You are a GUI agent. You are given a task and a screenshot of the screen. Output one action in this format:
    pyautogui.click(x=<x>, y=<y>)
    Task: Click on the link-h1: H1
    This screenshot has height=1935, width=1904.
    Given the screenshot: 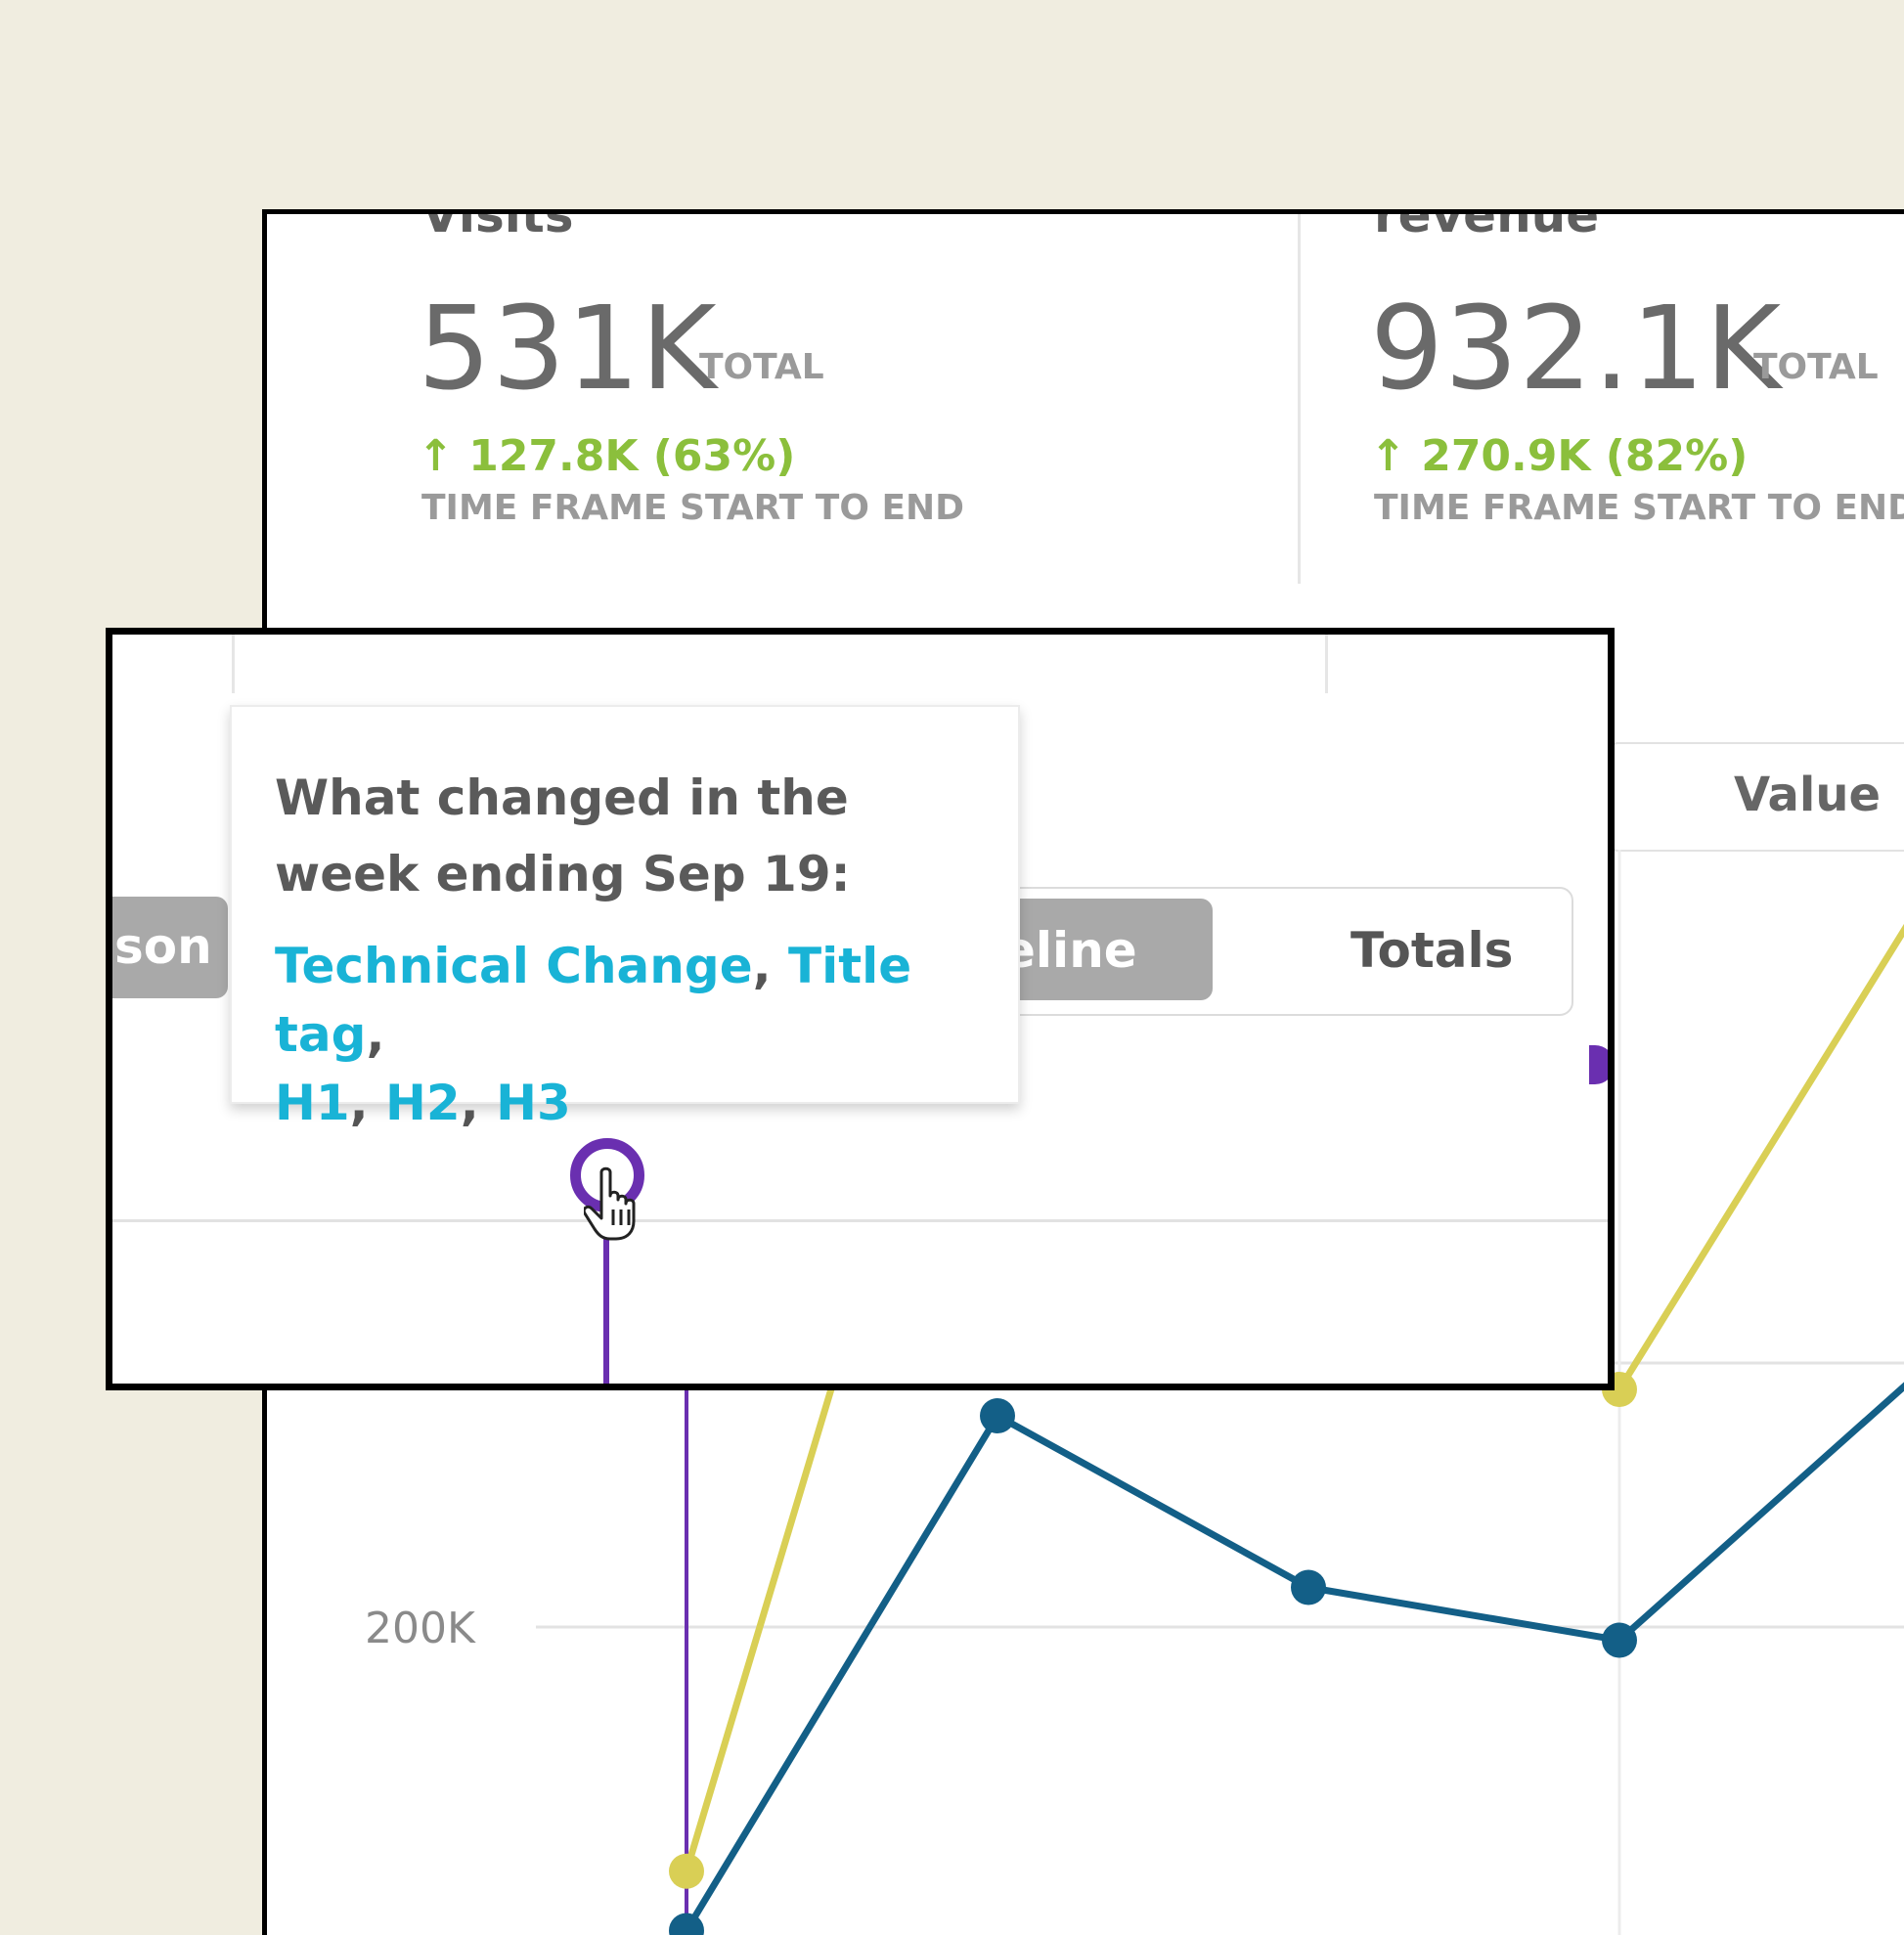 What is the action you would take?
    pyautogui.click(x=312, y=1103)
    